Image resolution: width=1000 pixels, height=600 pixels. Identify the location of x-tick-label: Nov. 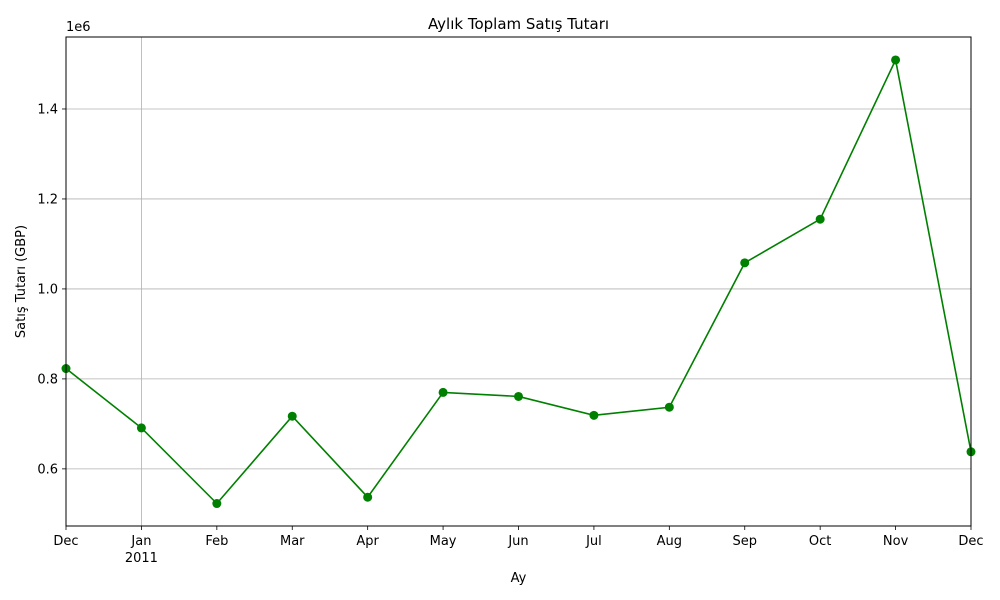
(896, 541).